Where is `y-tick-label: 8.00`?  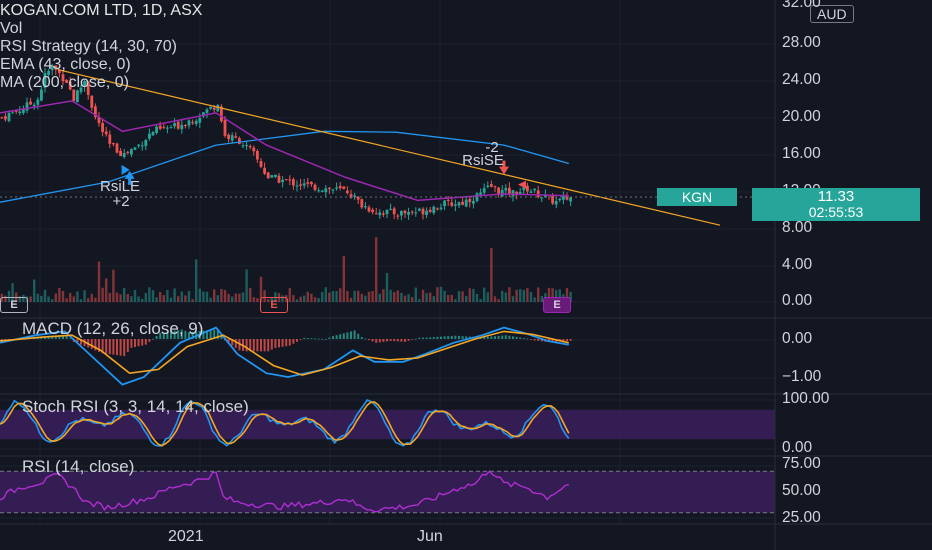 y-tick-label: 8.00 is located at coordinates (797, 227).